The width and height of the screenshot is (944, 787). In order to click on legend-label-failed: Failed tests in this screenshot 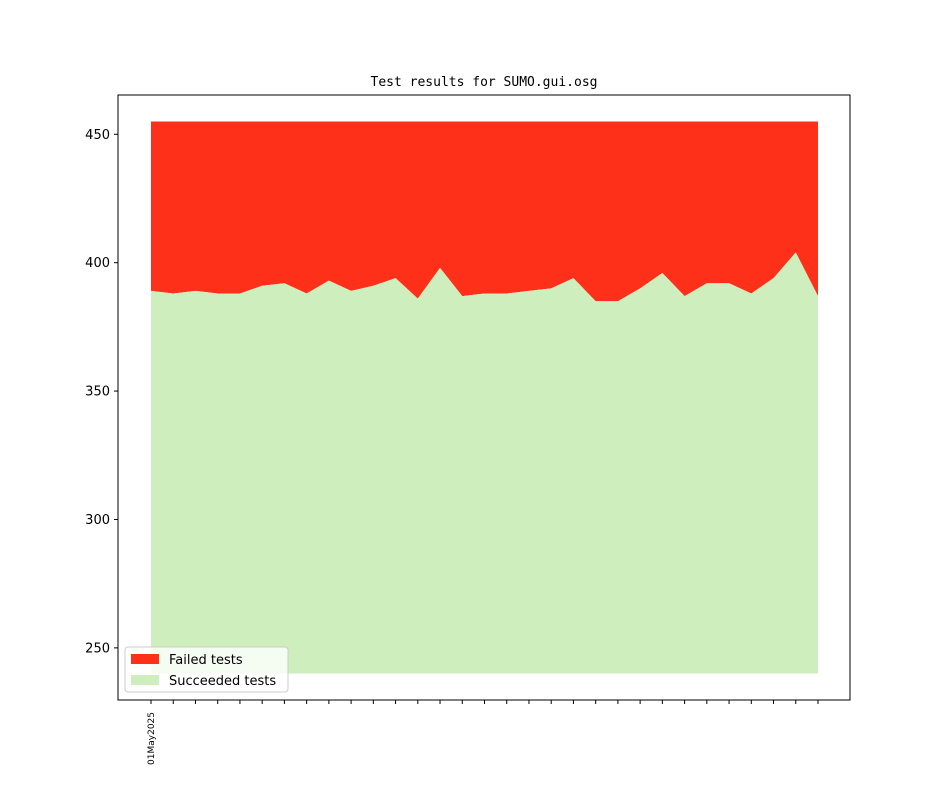, I will do `click(206, 660)`.